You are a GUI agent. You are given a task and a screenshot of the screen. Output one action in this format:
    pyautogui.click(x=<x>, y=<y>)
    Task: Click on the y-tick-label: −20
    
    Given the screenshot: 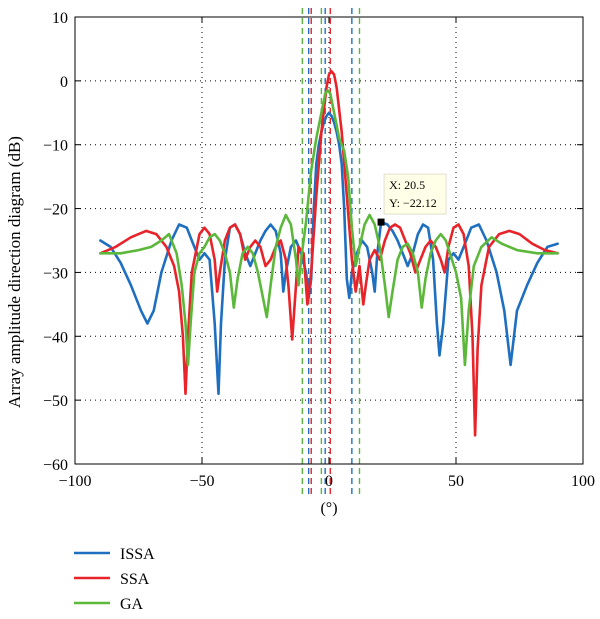 What is the action you would take?
    pyautogui.click(x=55, y=210)
    